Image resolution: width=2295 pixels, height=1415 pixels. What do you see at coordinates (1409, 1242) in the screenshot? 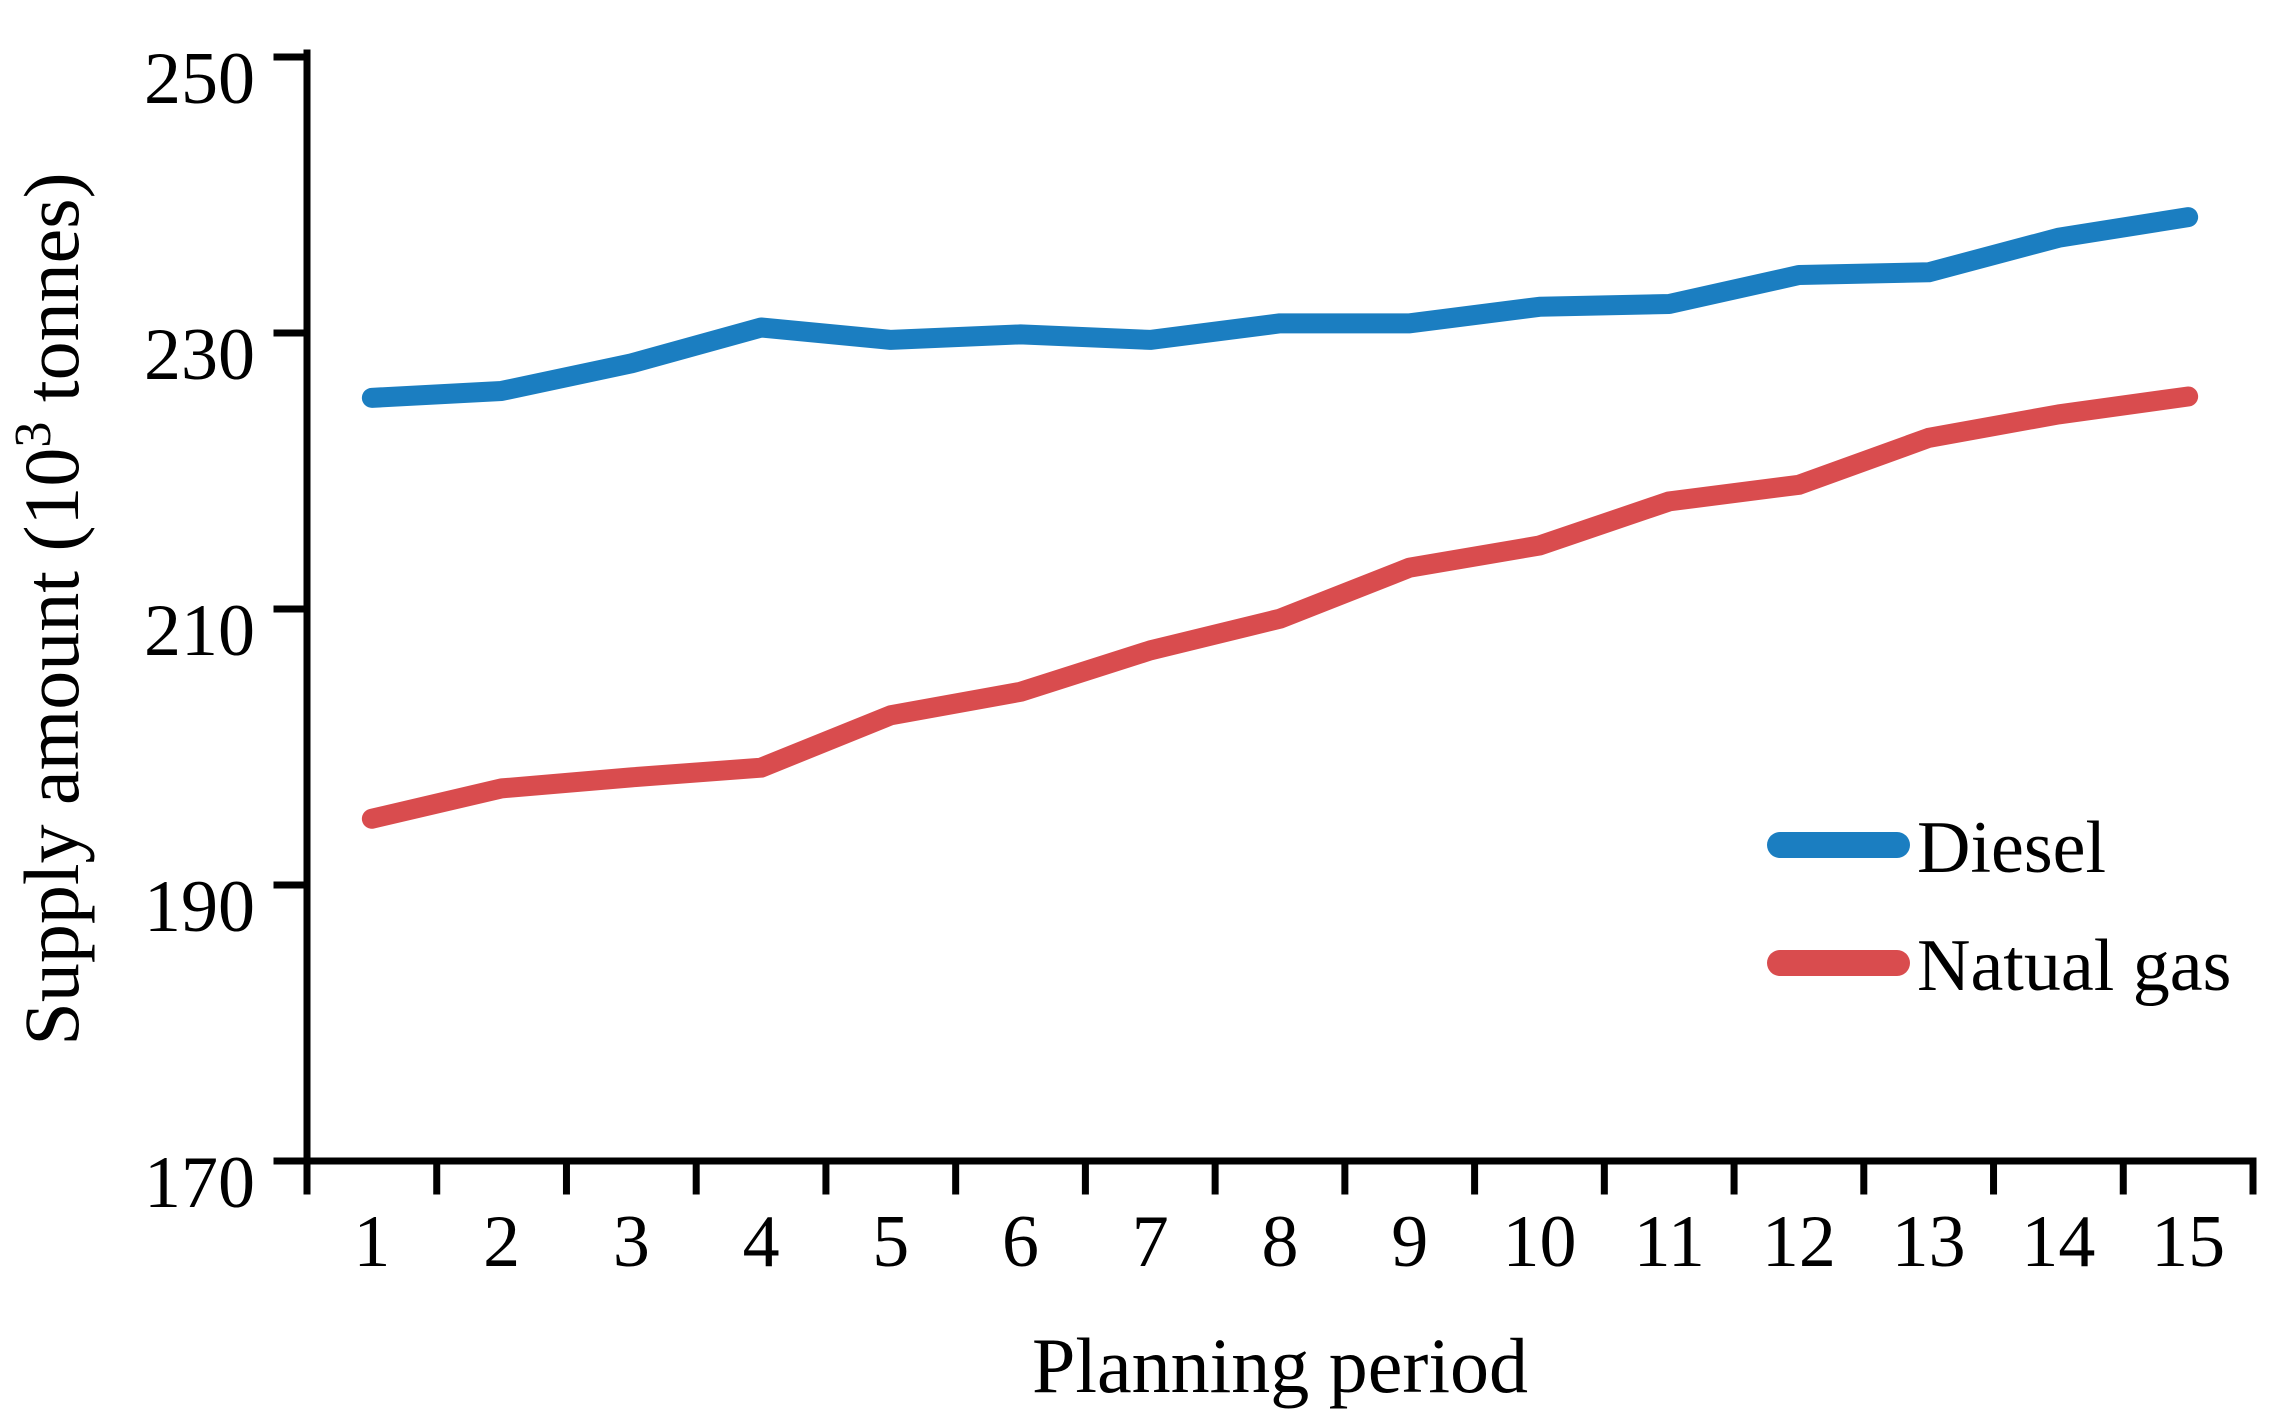
I see `x-tick-label: 9` at bounding box center [1409, 1242].